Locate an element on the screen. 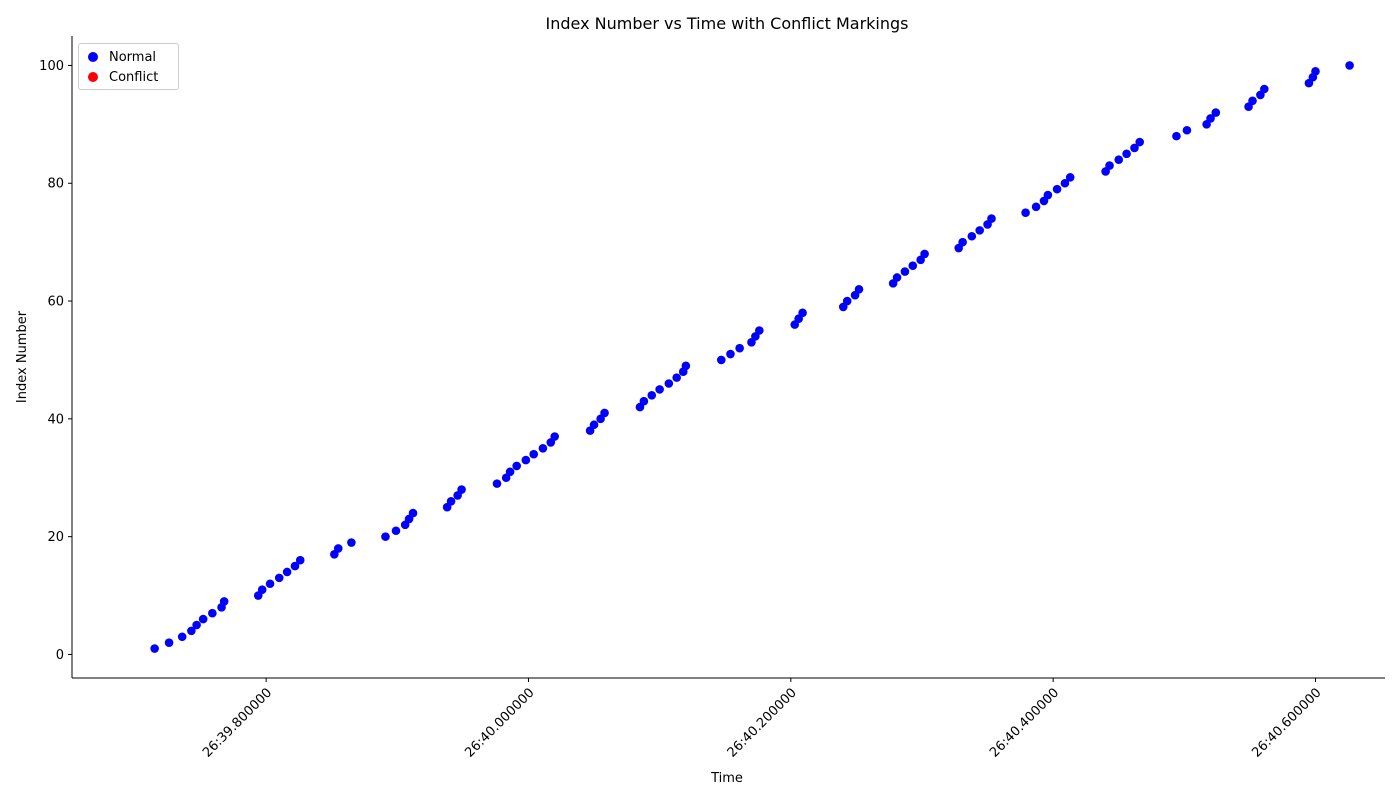  y-axis-label: Index Number is located at coordinates (22, 356).